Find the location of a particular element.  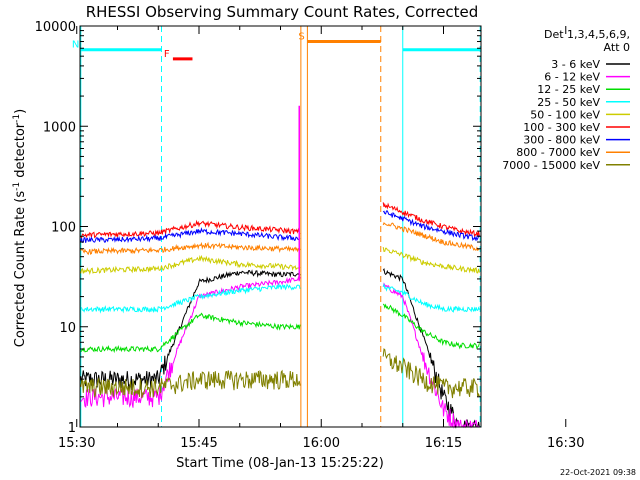

legend-header-2: Att 0 is located at coordinates (617, 47).